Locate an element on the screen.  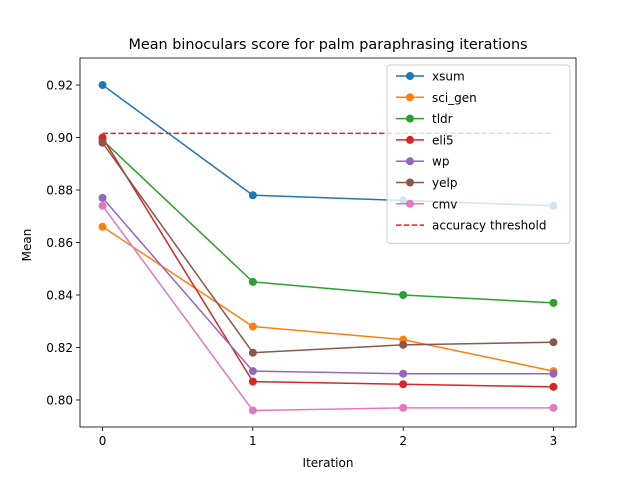
legend-label: eli5 is located at coordinates (443, 140).